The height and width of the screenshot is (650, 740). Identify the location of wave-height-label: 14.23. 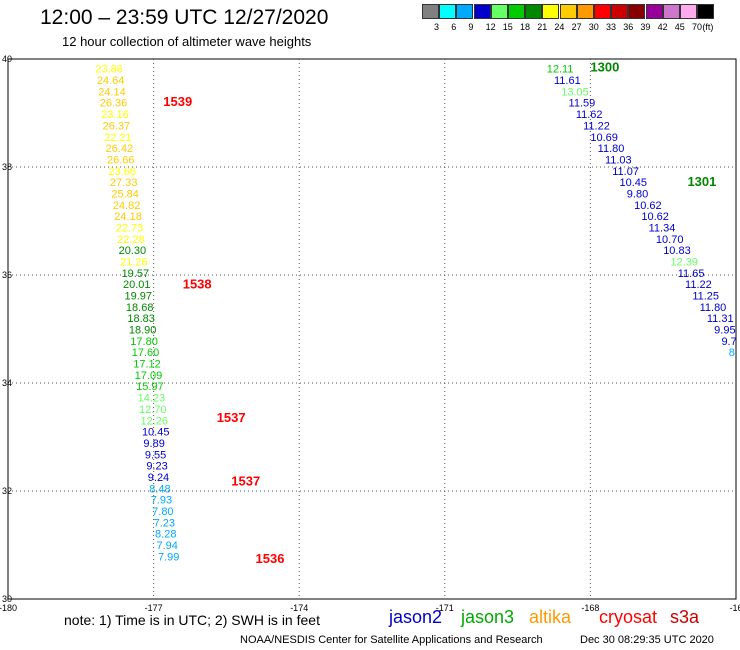
(152, 399).